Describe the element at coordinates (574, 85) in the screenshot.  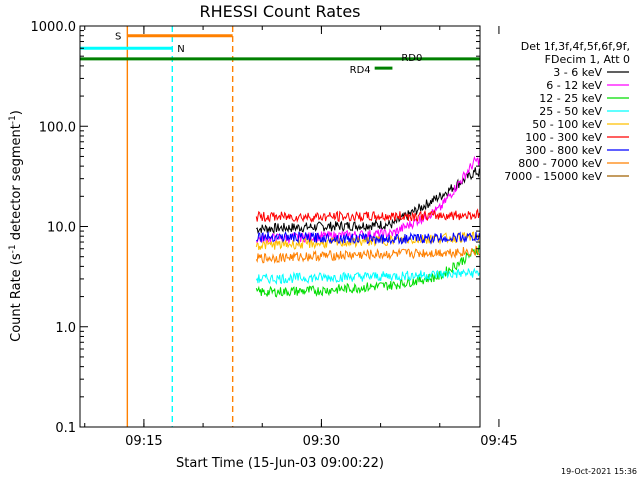
I see `legend-label: 6 - 12 keV` at that location.